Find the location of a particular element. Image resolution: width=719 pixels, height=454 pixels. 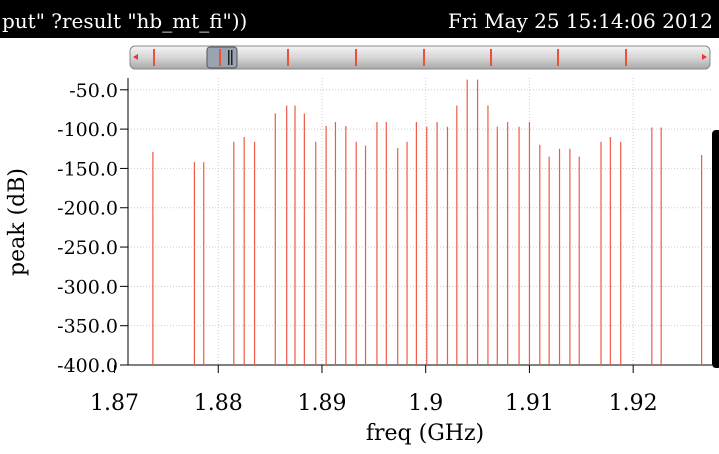

x-scrollbar is located at coordinates (420, 57).